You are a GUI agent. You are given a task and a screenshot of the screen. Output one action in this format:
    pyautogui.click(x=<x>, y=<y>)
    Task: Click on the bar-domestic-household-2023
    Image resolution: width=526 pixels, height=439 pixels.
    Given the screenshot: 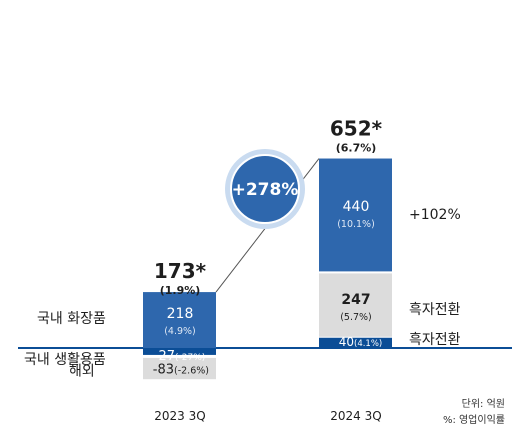 What is the action you would take?
    pyautogui.click(x=179, y=351)
    